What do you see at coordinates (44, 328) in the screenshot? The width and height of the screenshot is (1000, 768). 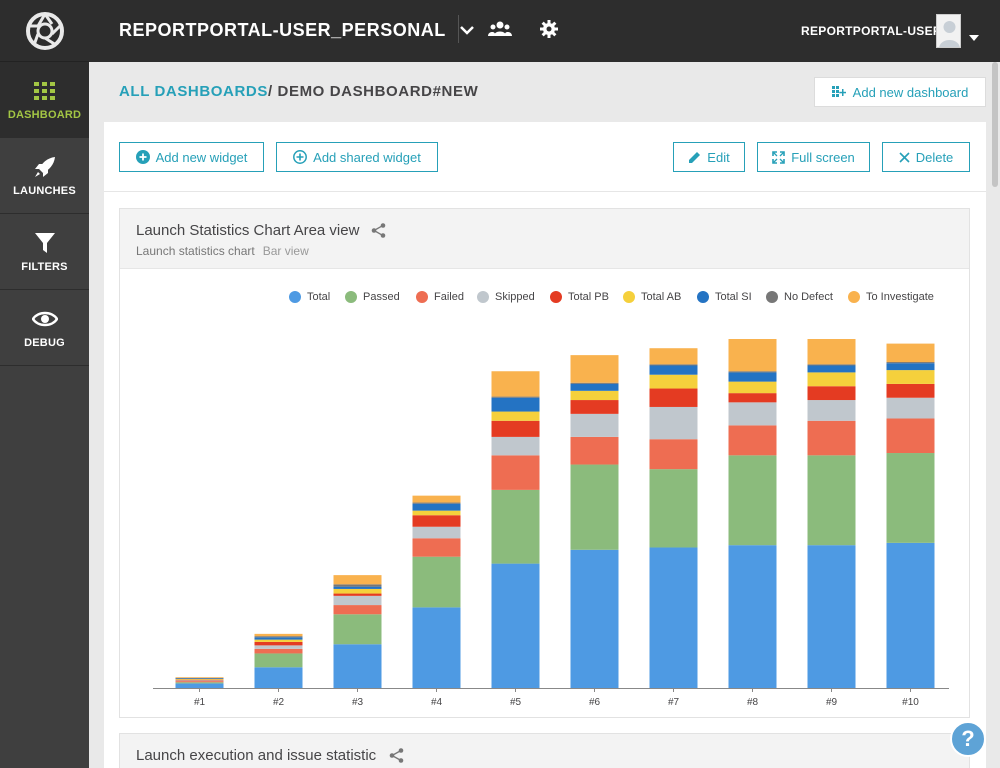 I see `sidebar-item-debug: DEBUG` at bounding box center [44, 328].